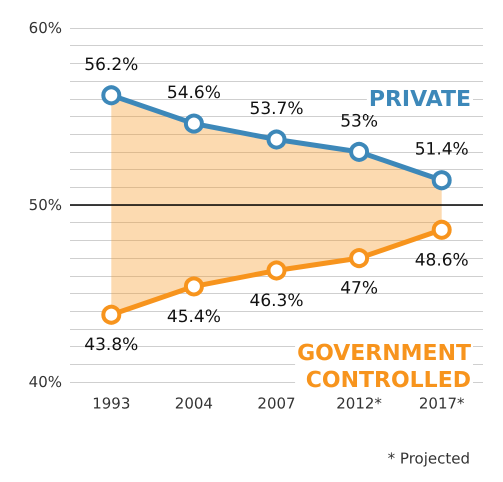 The image size is (503, 482). I want to click on y-tick-label: 60%, so click(45, 28).